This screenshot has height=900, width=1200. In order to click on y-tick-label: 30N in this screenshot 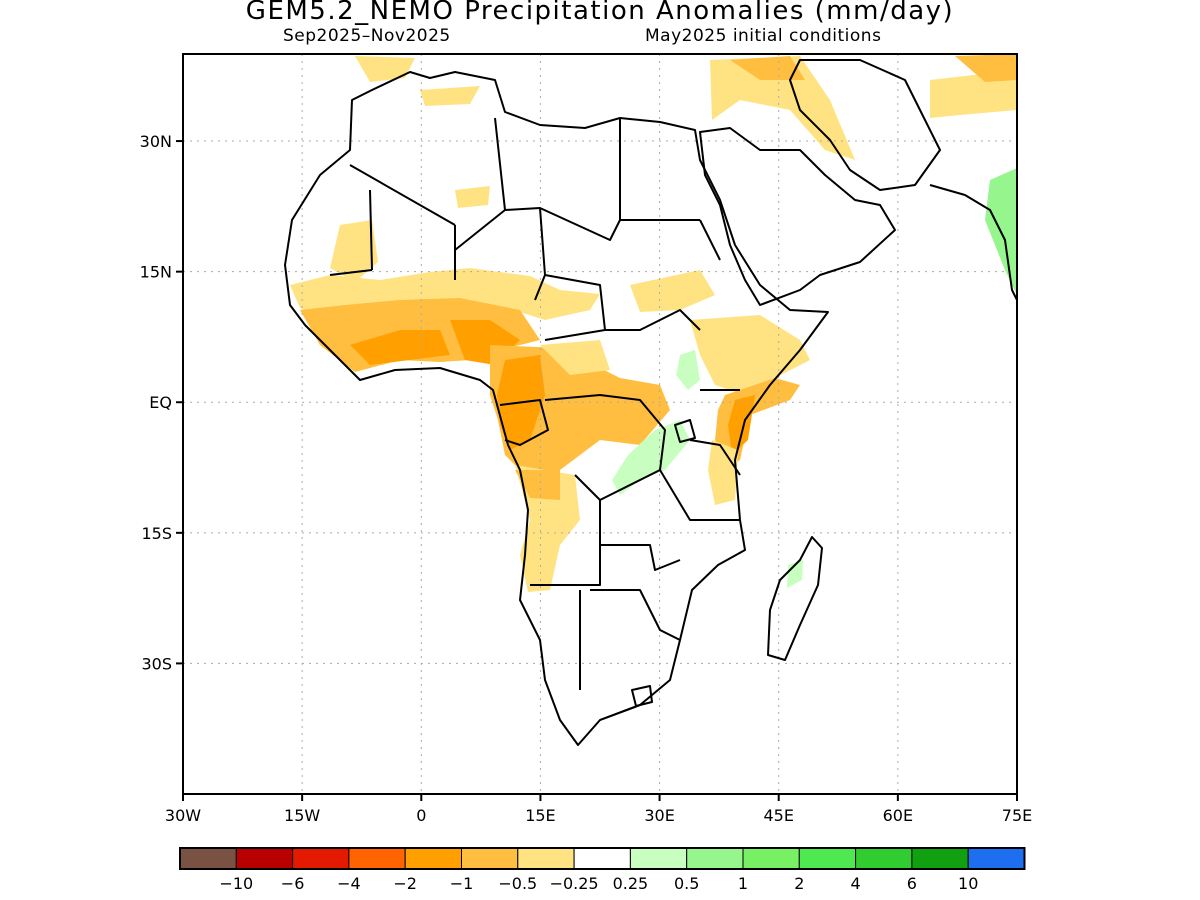, I will do `click(156, 141)`.